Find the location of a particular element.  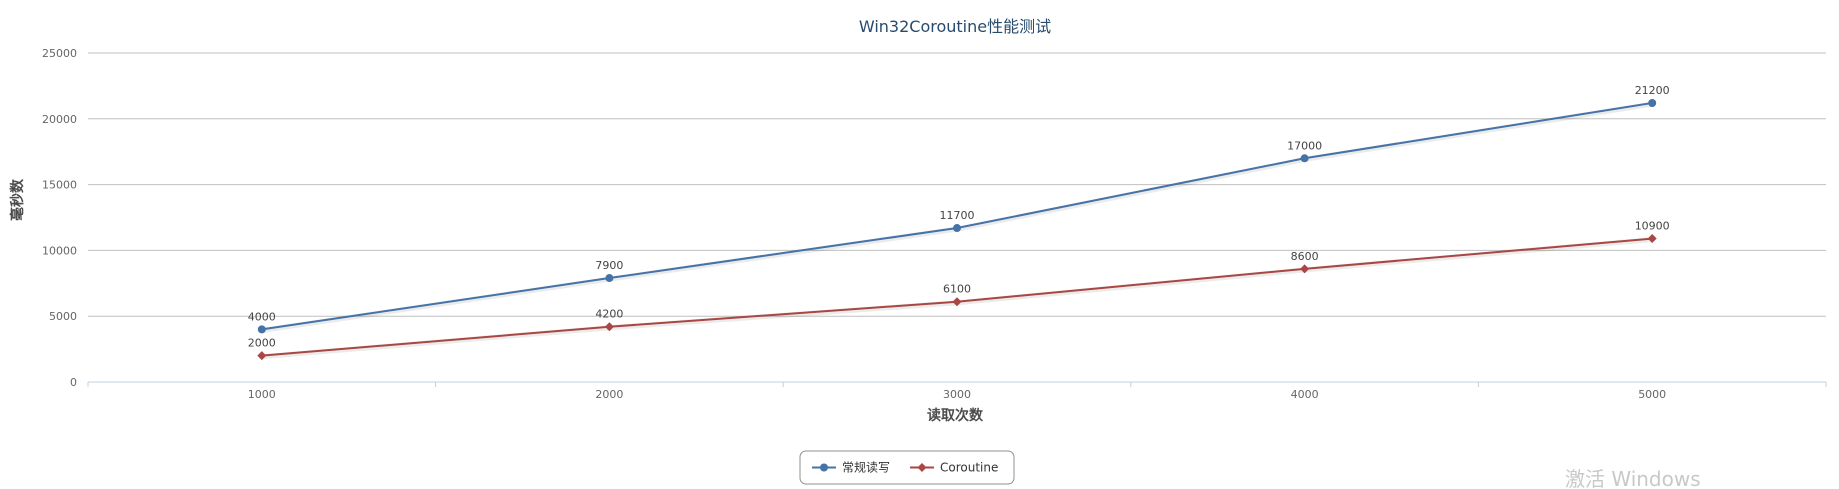

data-label: 7900 is located at coordinates (609, 265).